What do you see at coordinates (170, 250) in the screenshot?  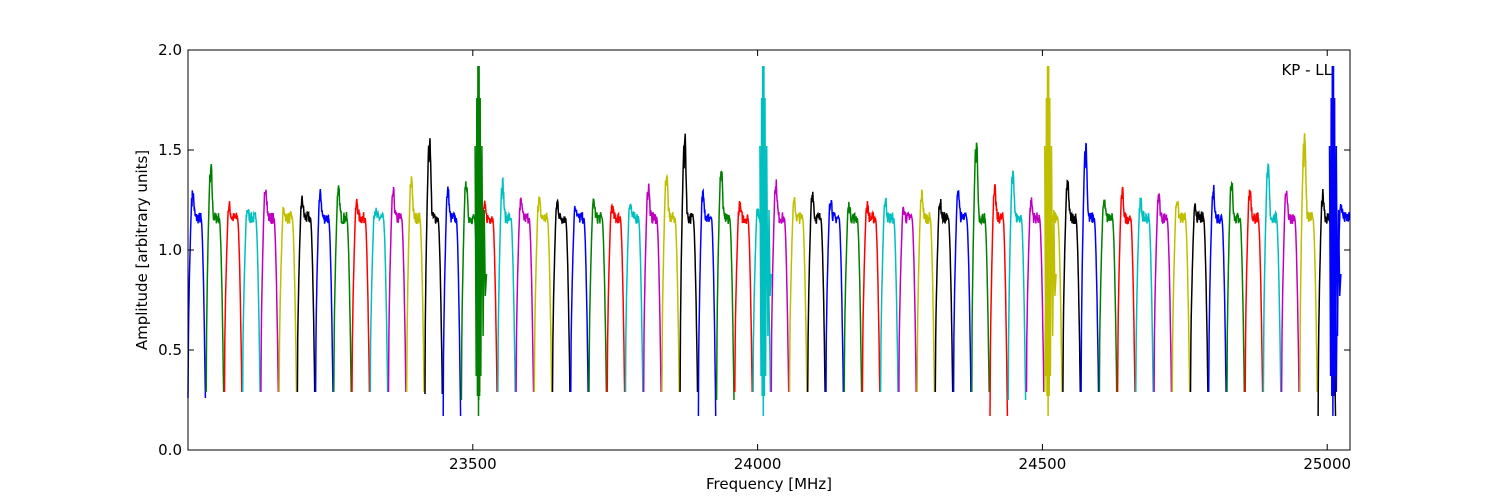 I see `y-tick-label: 1.0` at bounding box center [170, 250].